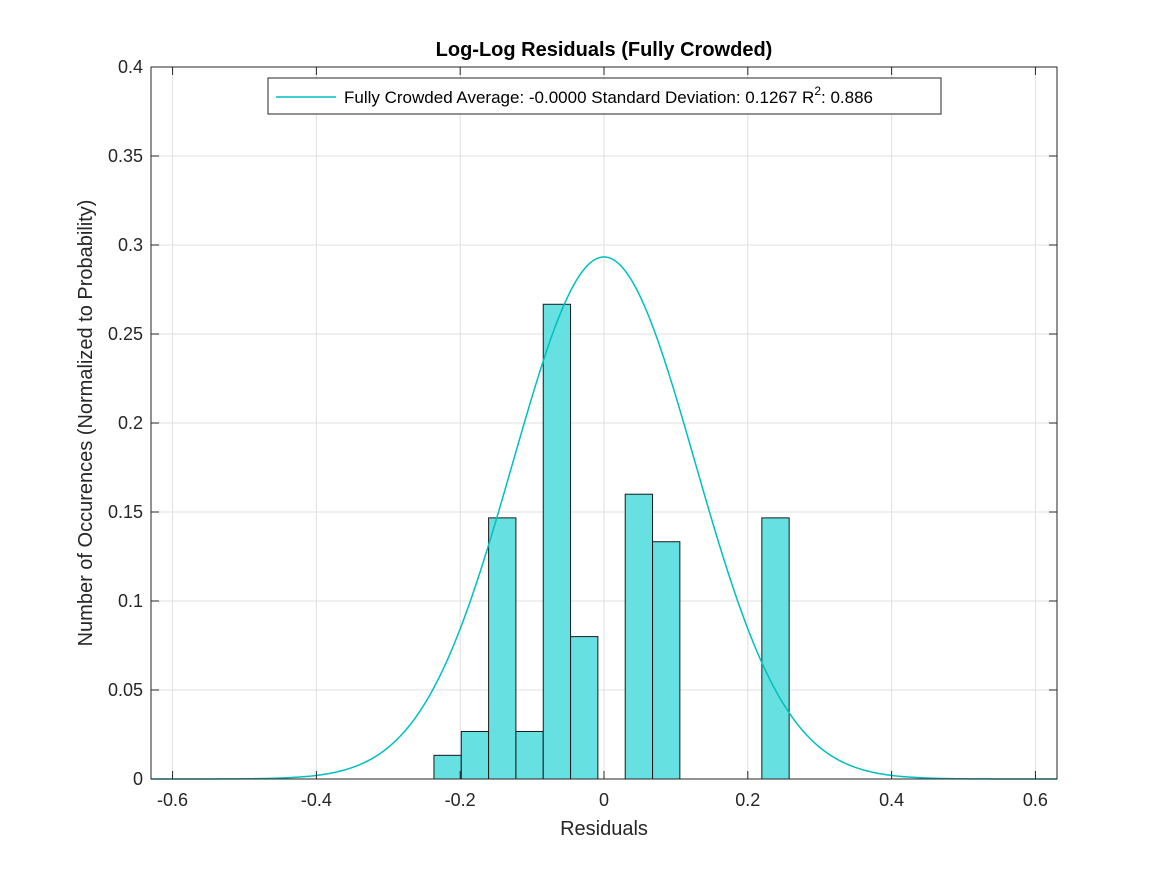 Image resolution: width=1167 pixels, height=875 pixels. I want to click on x-tick-label: 0, so click(604, 800).